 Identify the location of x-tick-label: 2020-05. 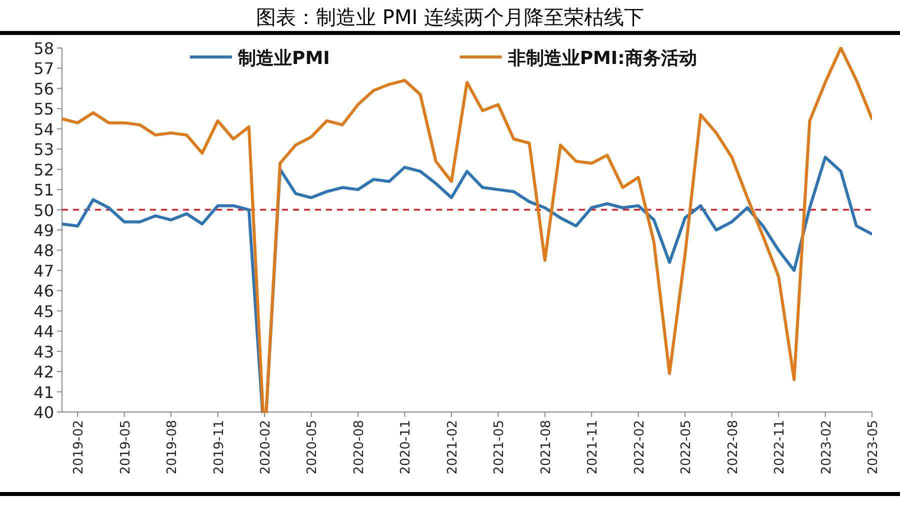
(312, 447).